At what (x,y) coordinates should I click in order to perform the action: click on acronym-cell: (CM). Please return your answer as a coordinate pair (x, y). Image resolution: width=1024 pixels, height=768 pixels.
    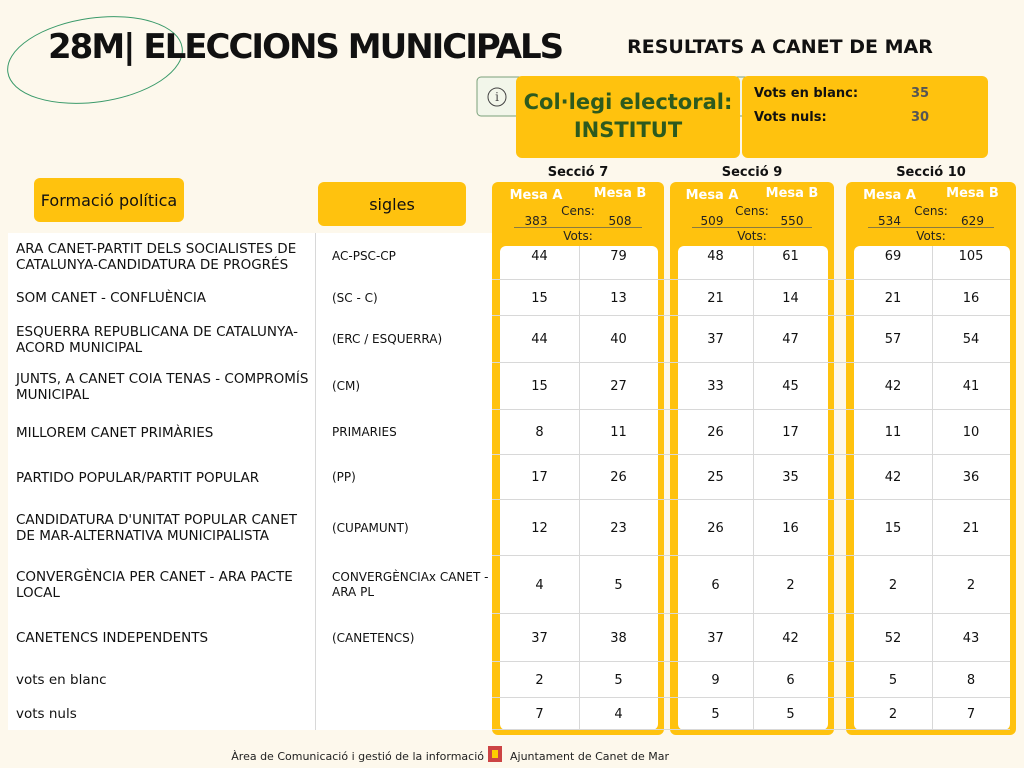
    Looking at the image, I should click on (404, 386).